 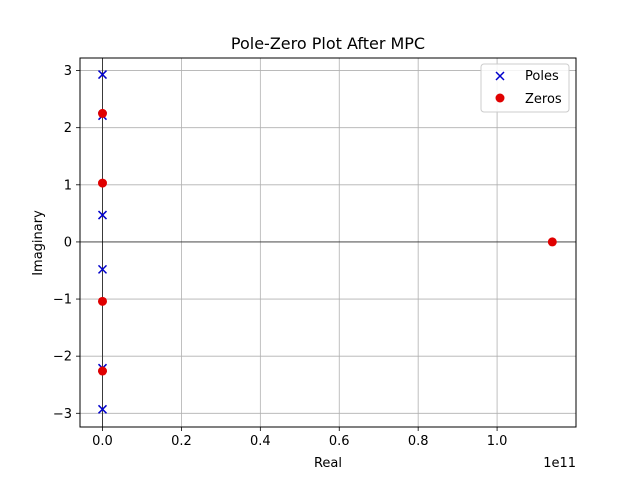 What do you see at coordinates (497, 441) in the screenshot?
I see `x-tick-label: 1.0` at bounding box center [497, 441].